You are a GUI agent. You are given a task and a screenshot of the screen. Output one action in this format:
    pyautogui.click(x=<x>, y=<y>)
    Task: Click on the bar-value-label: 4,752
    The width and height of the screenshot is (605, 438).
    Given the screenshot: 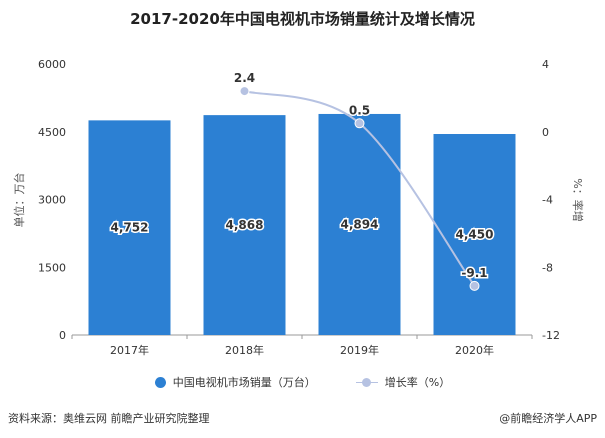 What is the action you would take?
    pyautogui.click(x=130, y=228)
    